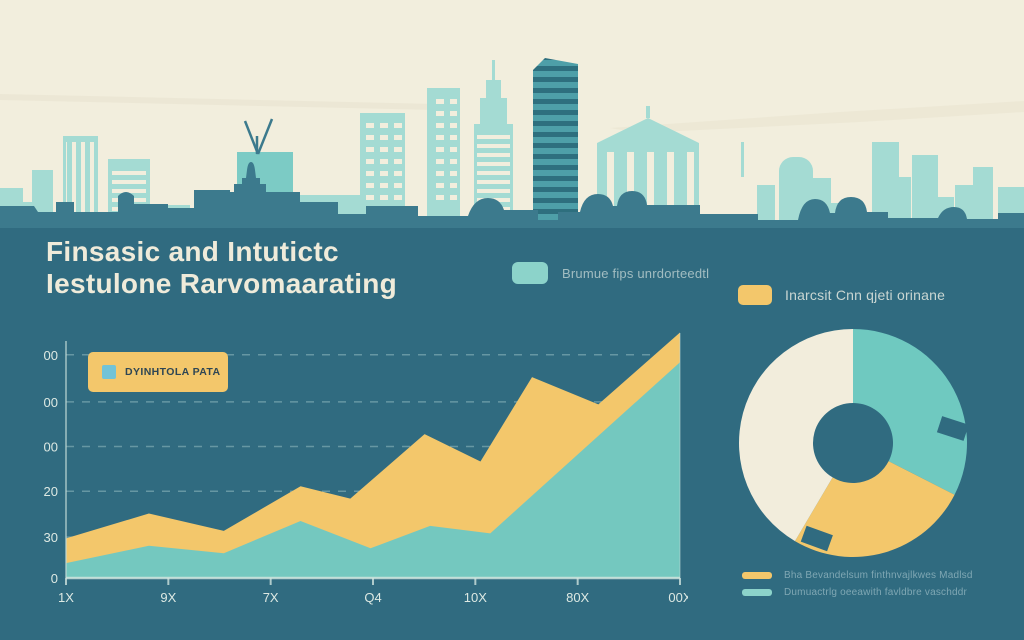  What do you see at coordinates (271, 597) in the screenshot?
I see `svg-text: 7X` at bounding box center [271, 597].